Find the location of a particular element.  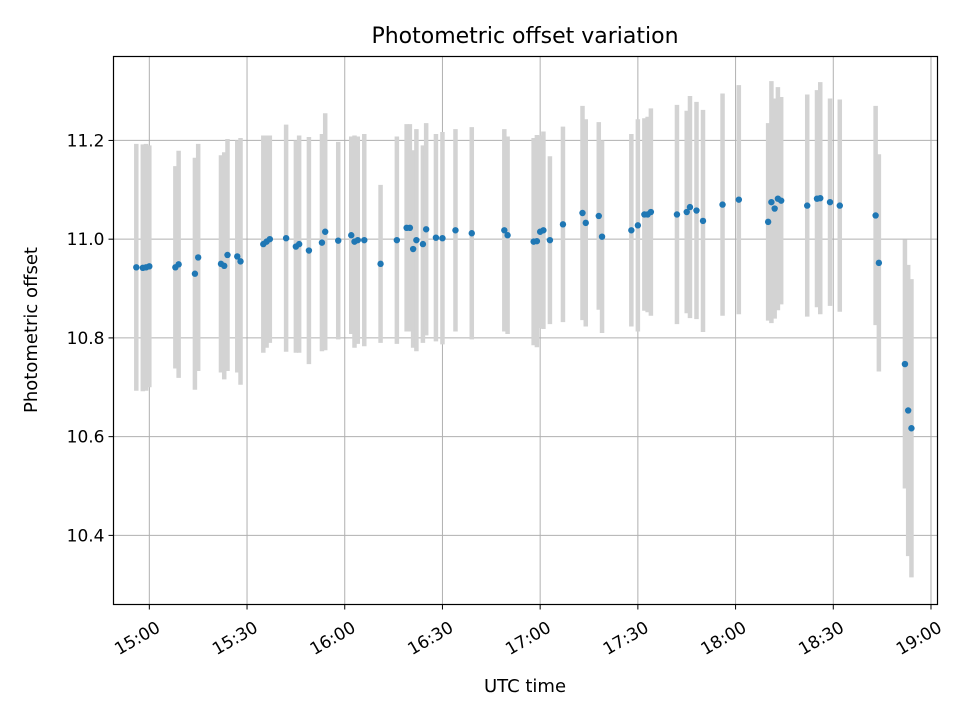

y-tick-label: 10.6 is located at coordinates (86, 438).